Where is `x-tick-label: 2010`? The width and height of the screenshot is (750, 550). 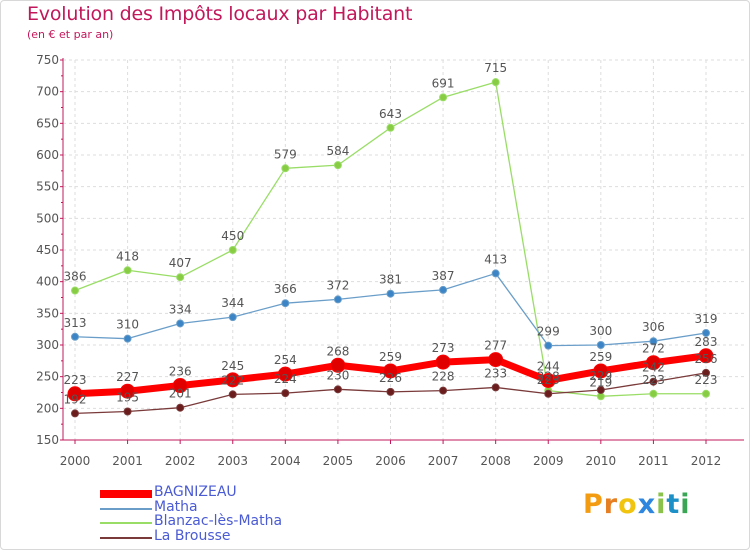
x-tick-label: 2010 is located at coordinates (601, 461).